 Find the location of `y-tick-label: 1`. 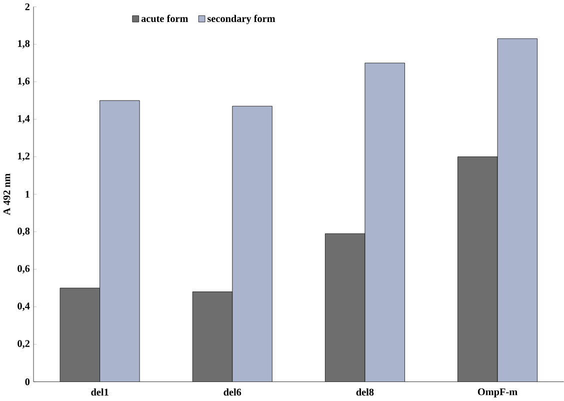

y-tick-label: 1 is located at coordinates (28, 194).